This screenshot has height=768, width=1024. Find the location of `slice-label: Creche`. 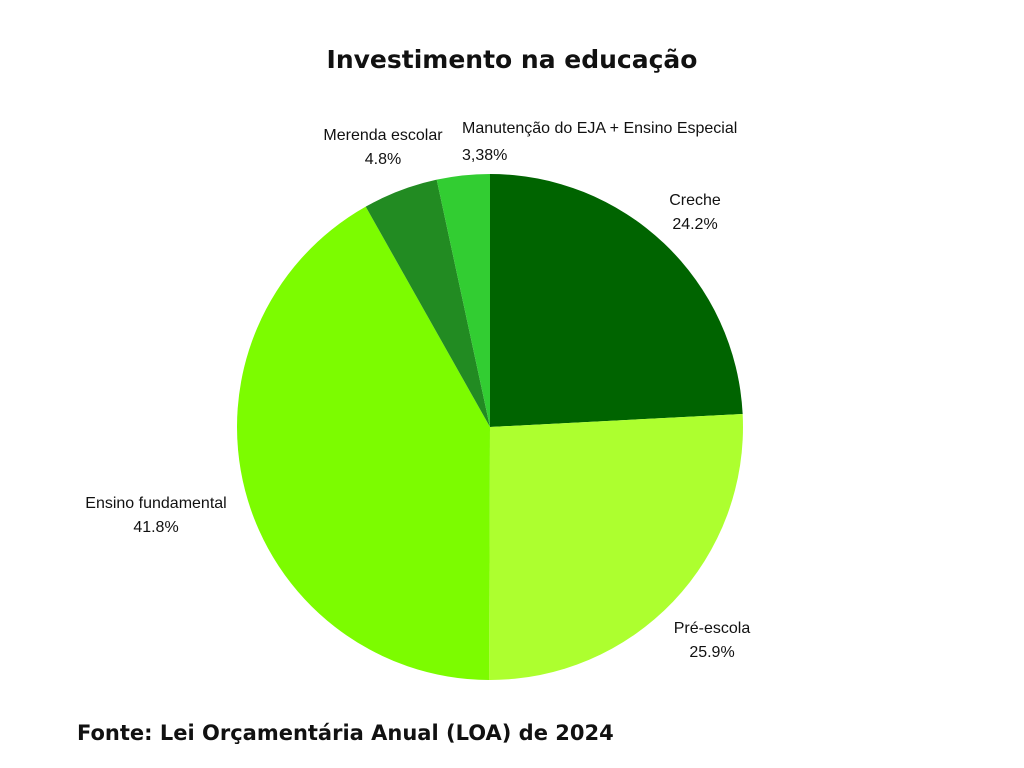

slice-label: Creche is located at coordinates (695, 200).